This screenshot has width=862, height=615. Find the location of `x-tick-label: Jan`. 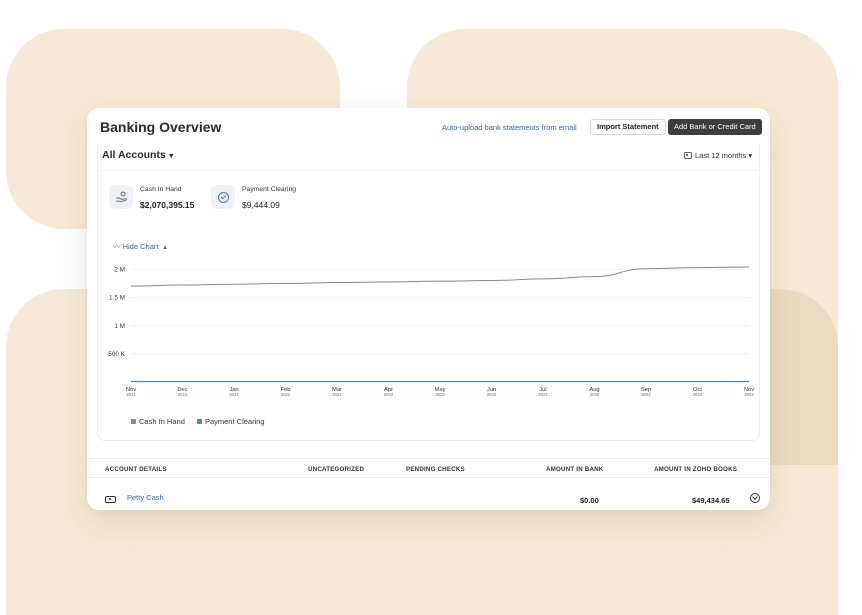

x-tick-label: Jan is located at coordinates (233, 390).